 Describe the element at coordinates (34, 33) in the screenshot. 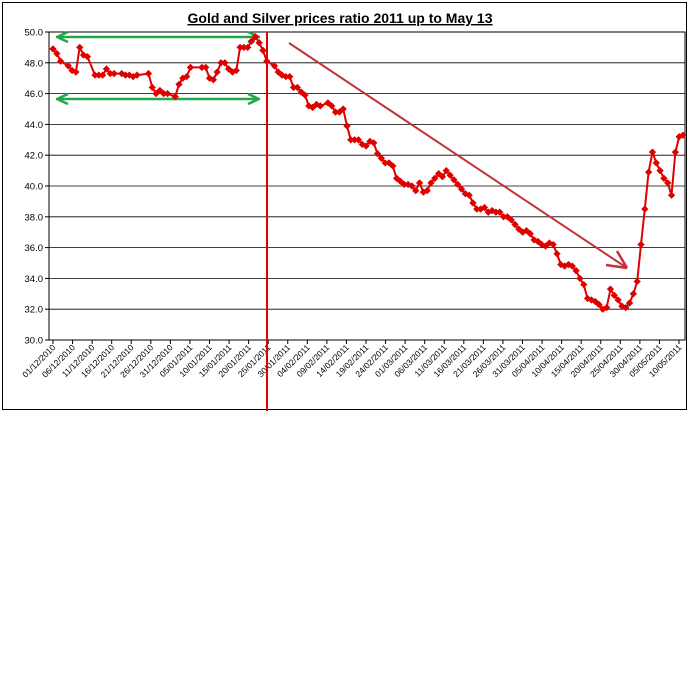

I see `y-tick-label: 50.0` at that location.